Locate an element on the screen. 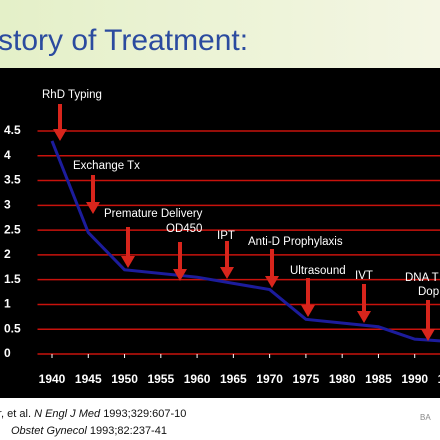 This screenshot has width=440, height=440. footer-band is located at coordinates (220, 419).